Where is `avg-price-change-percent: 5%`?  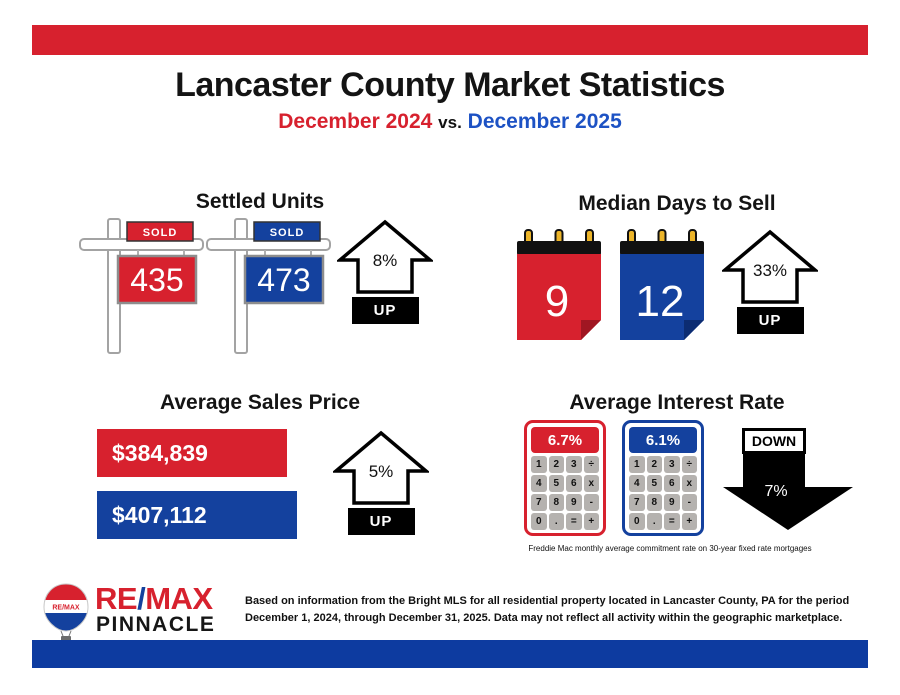
avg-price-change-percent: 5% is located at coordinates (381, 471).